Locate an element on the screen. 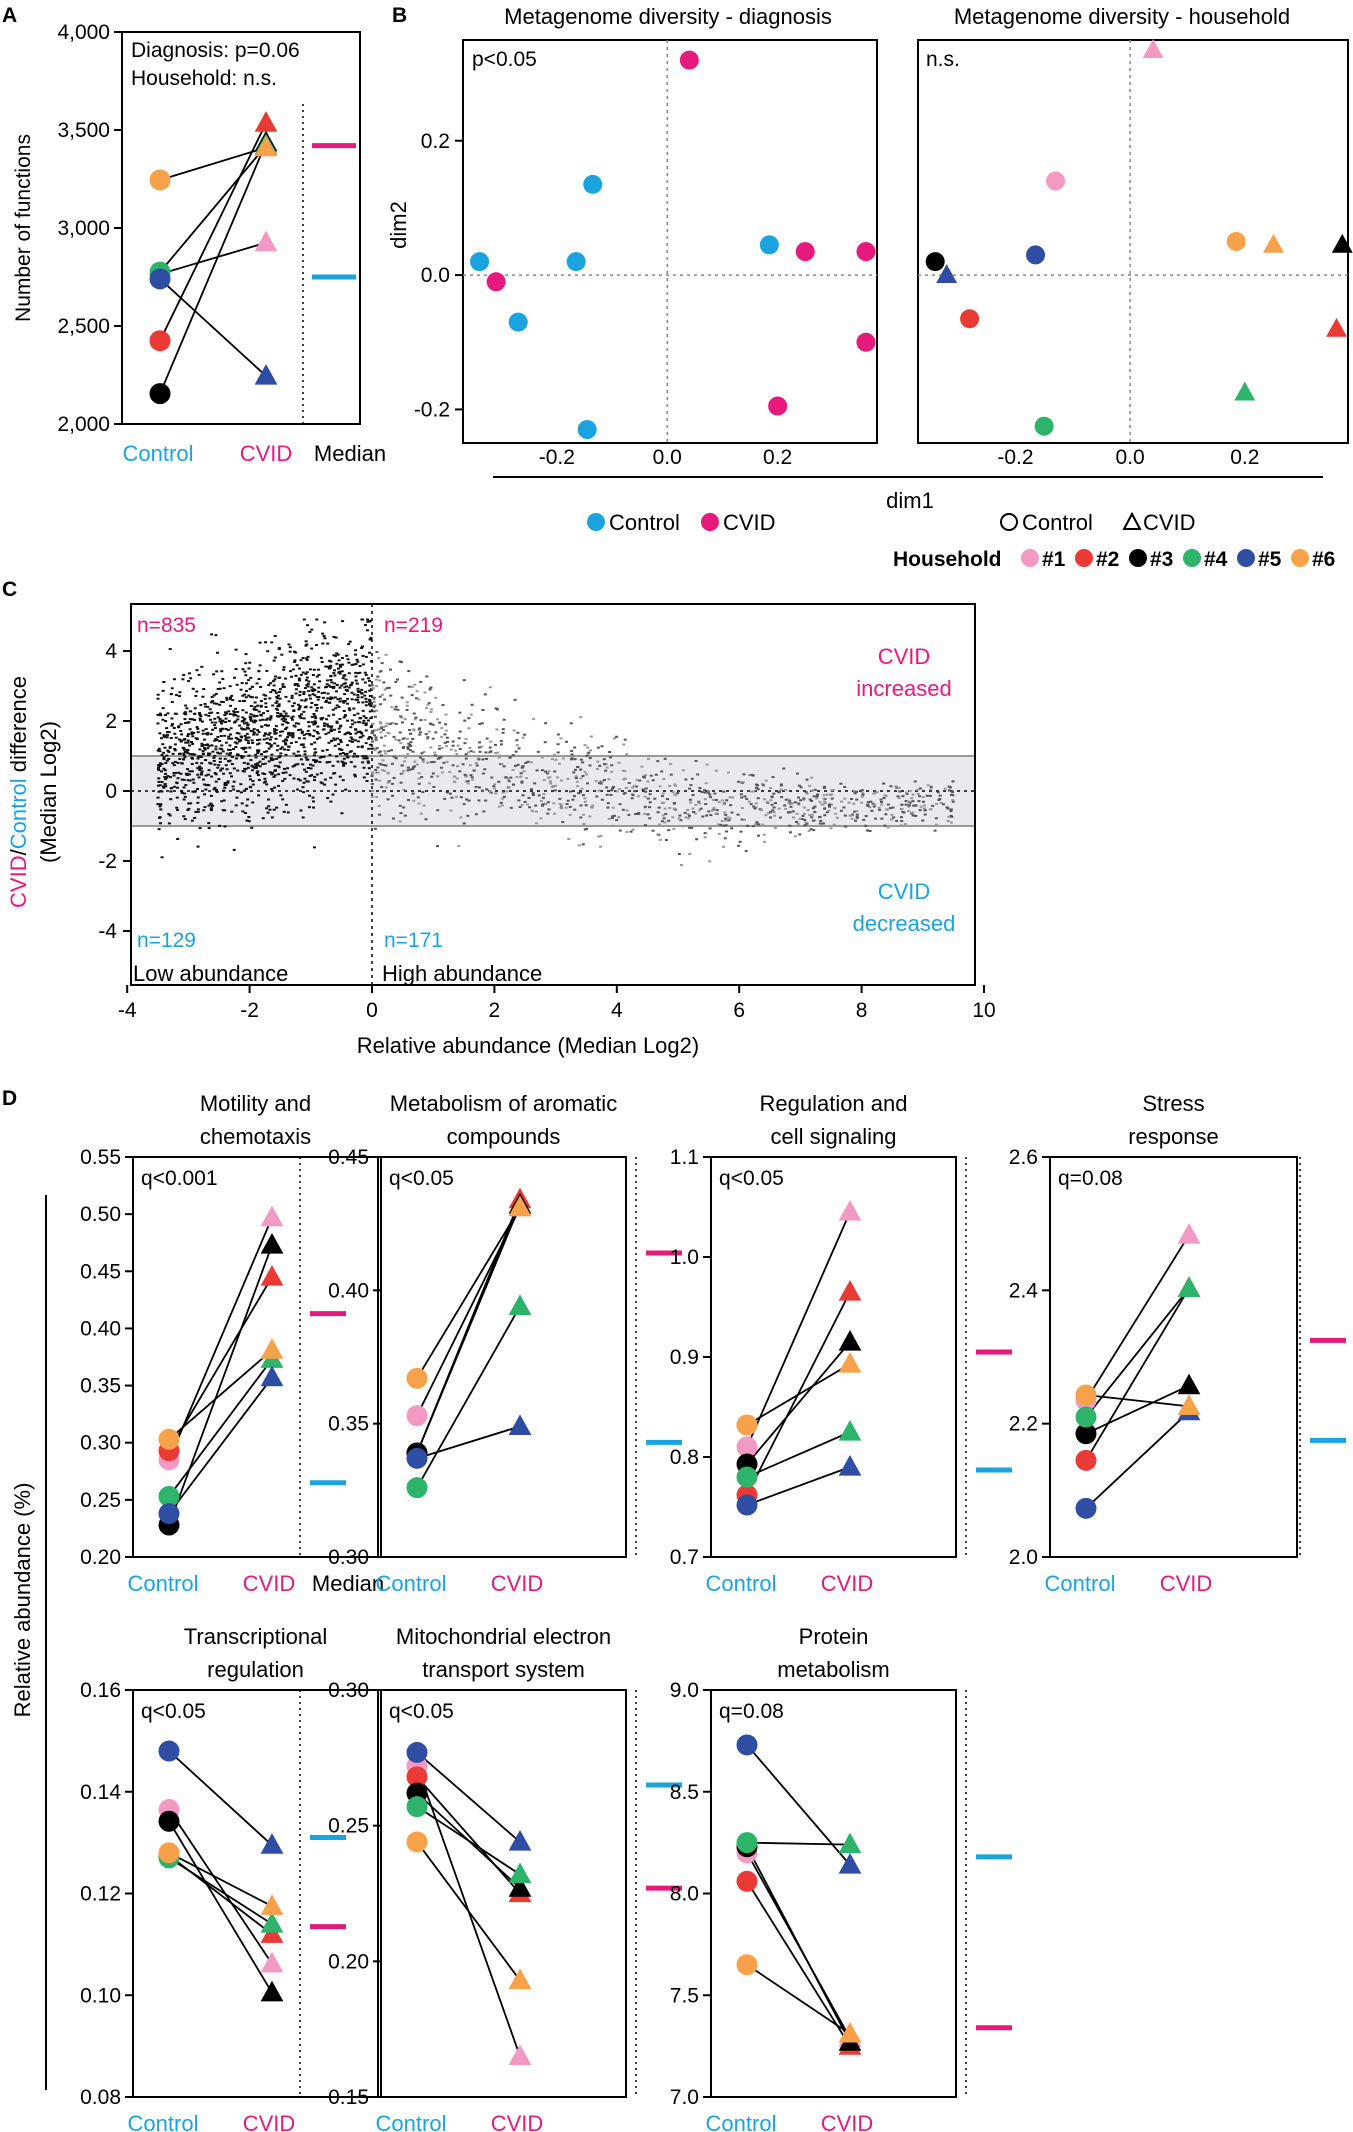 The height and width of the screenshot is (2132, 1353). panel-b2-cvid-point is located at coordinates (1273, 243).